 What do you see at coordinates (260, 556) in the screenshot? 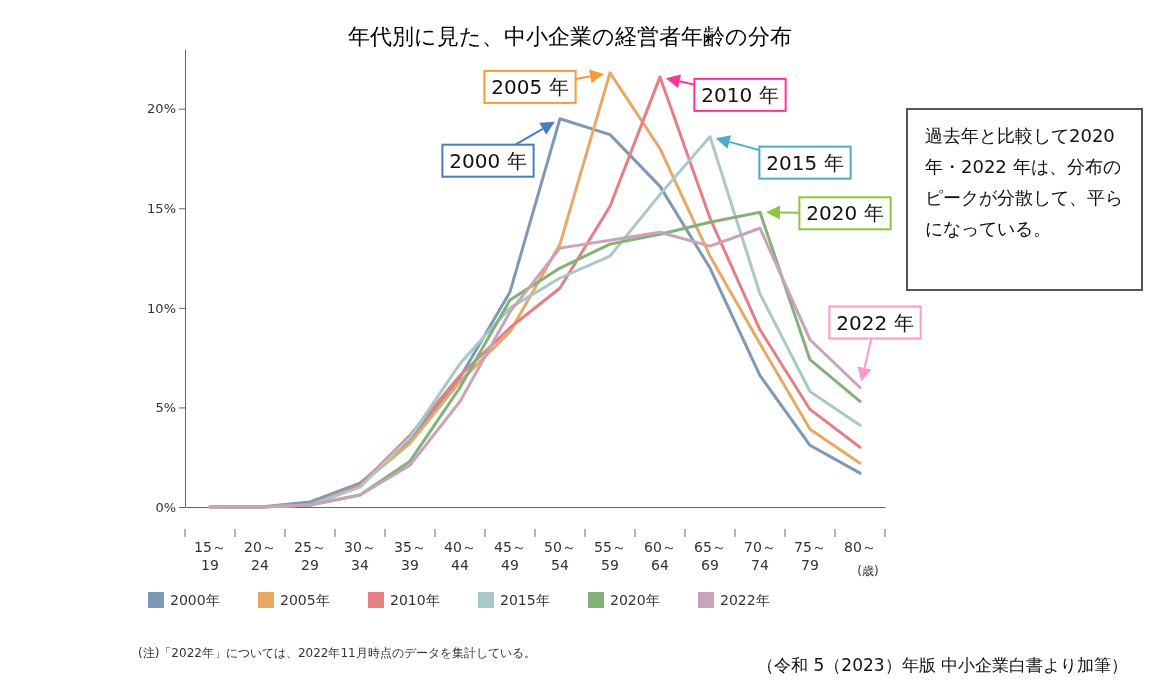
I see `x-tick-label: 20～24` at bounding box center [260, 556].